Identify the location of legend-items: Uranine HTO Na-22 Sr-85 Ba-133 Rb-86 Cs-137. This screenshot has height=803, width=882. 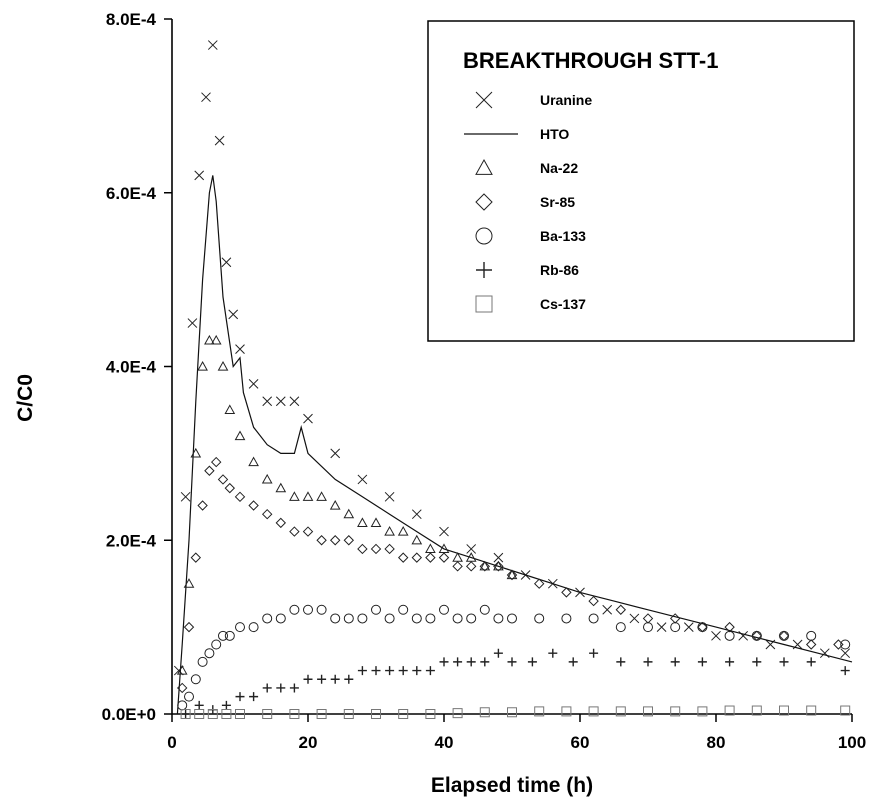
(528, 202).